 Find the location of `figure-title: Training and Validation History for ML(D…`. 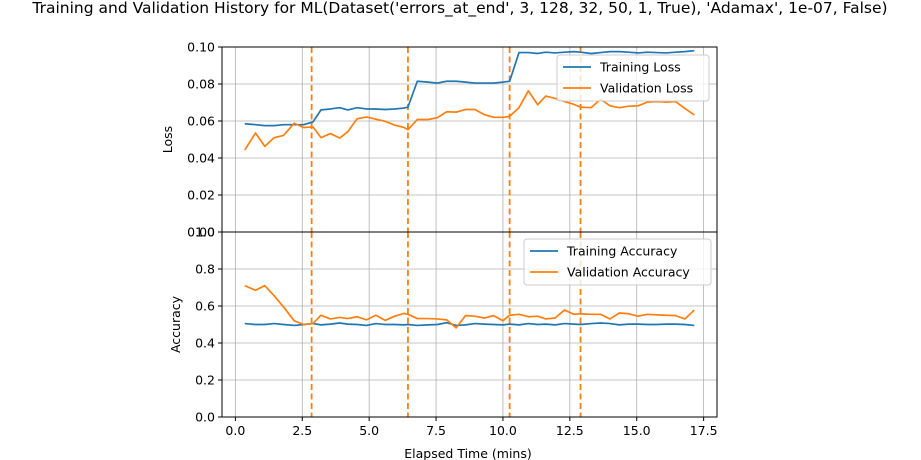

figure-title: Training and Validation History for ML(D… is located at coordinates (459, 9).